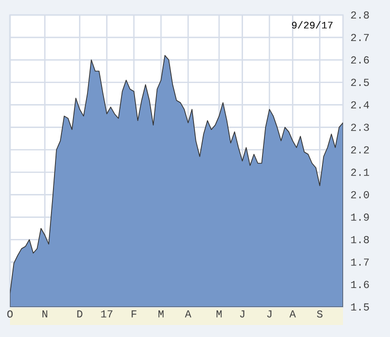 This screenshot has width=390, height=337. Describe the element at coordinates (360, 82) in the screenshot. I see `y-tick-label: 2.5` at that location.